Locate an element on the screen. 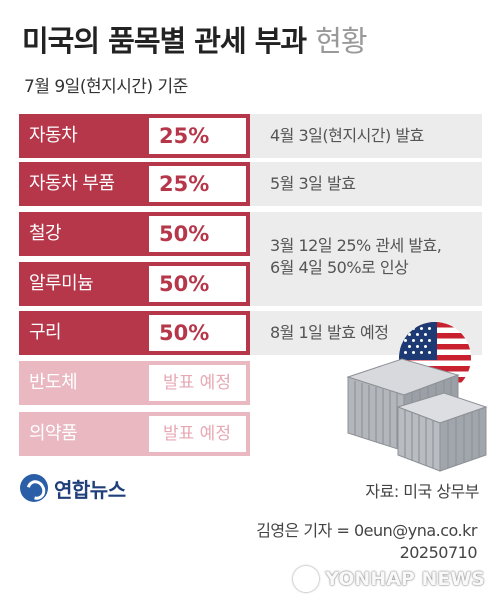 The image size is (499, 610). category-label: 자동차 is located at coordinates (82, 136).